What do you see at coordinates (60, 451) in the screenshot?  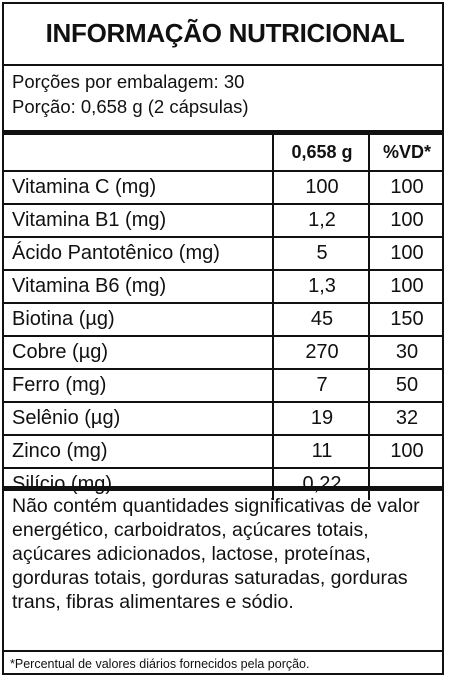 I see `nutrient-name: Zinco (mg)` at bounding box center [60, 451].